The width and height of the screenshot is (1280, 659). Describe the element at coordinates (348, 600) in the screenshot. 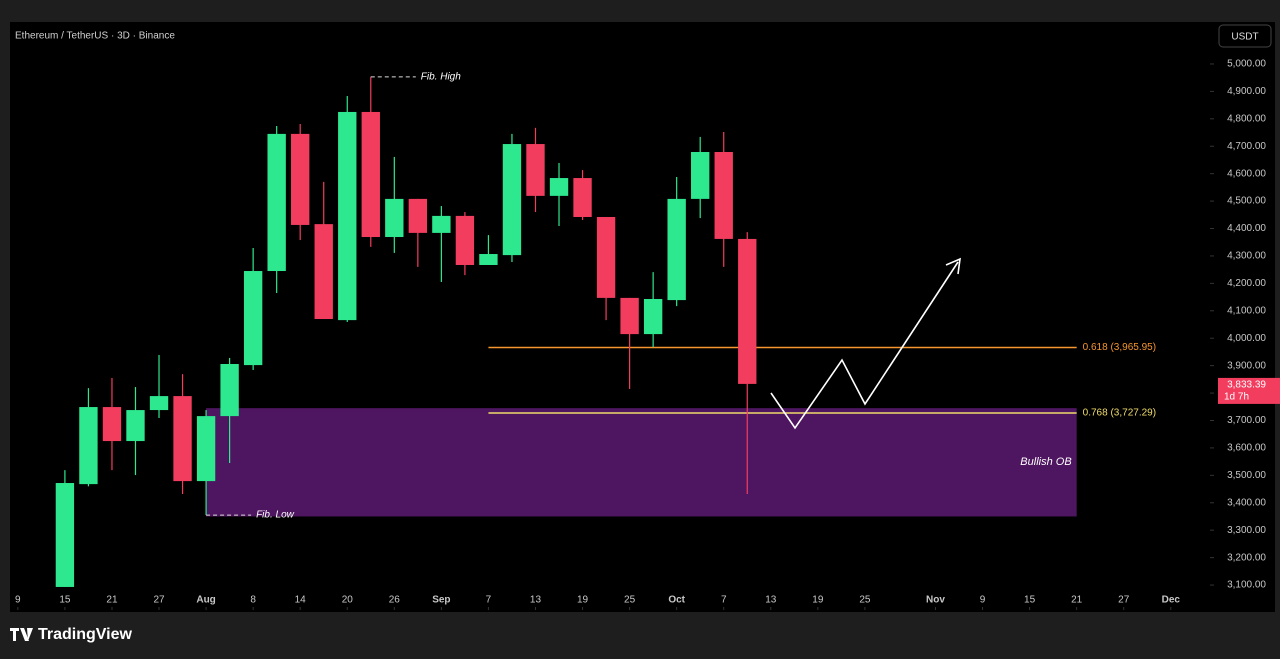

I see `x-tick-label: 20` at that location.